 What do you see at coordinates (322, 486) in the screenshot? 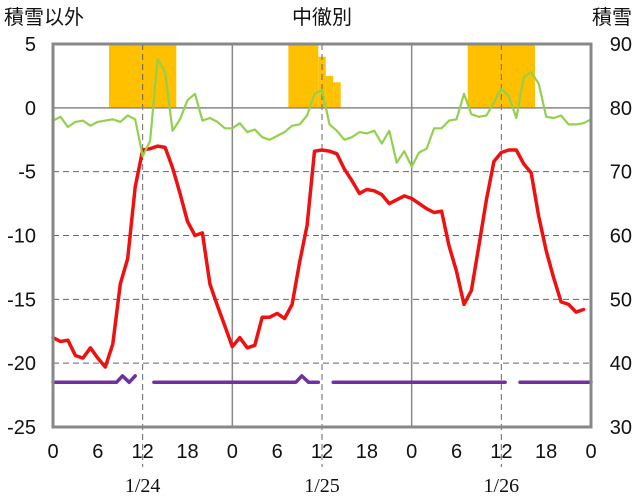
I see `day-label-1: 1/25` at bounding box center [322, 486].